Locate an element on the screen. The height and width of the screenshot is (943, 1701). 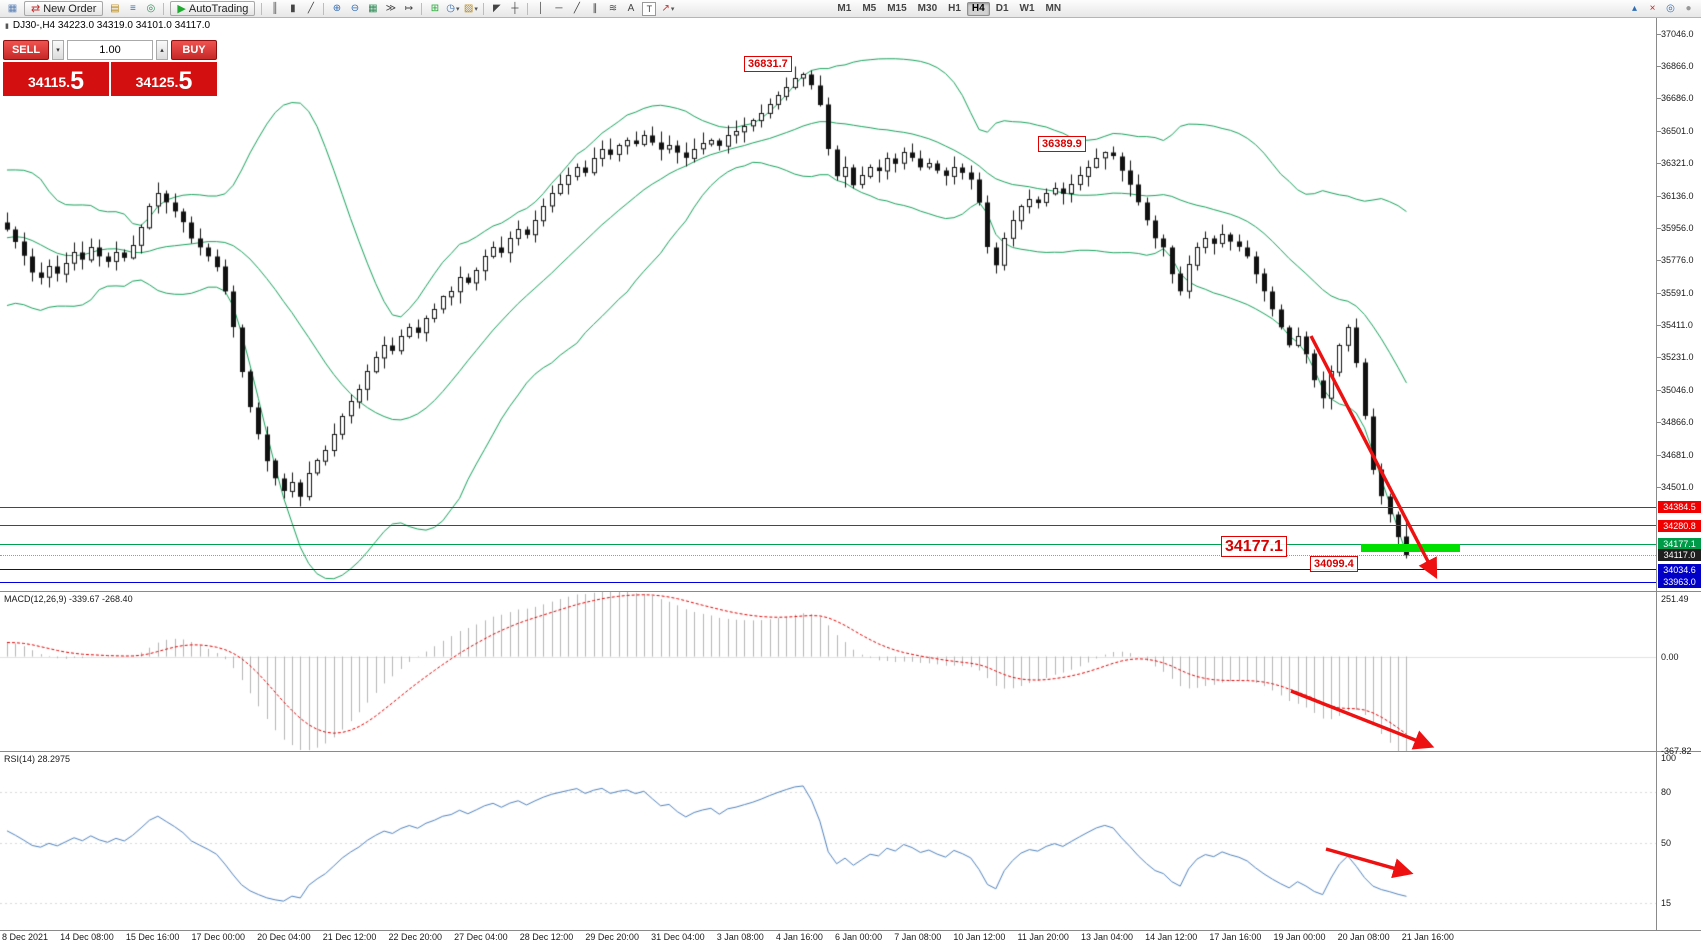
market-watch-icon: ≡ is located at coordinates (132, 8).